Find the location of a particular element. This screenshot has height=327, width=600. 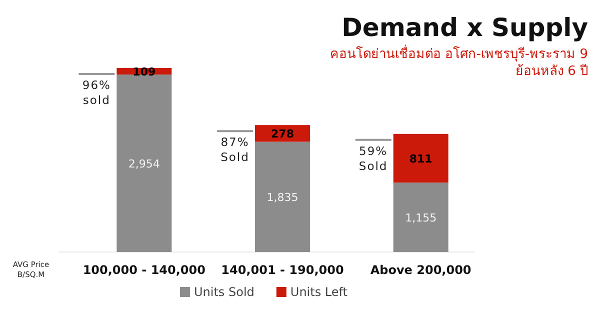

x-tick-label: 100,000 - 140,000 is located at coordinates (144, 270).